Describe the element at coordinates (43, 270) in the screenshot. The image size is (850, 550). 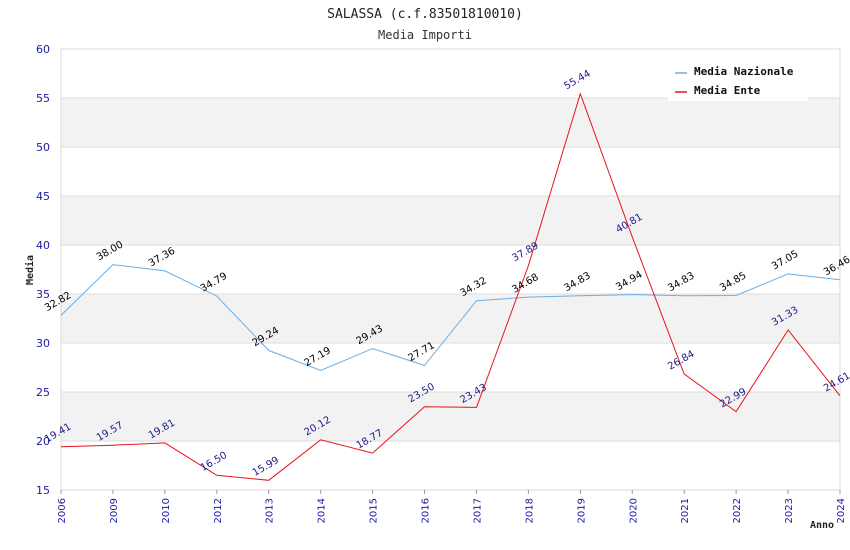
I see `y-axis-ticks: 15 20 25 30 35 40 45 50 55 60` at that location.